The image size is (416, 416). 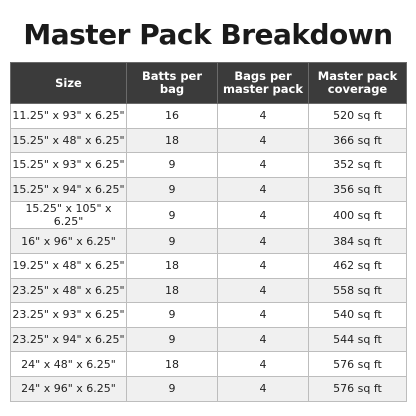 What do you see at coordinates (357, 189) in the screenshot?
I see `table-cell: 356 sq ft` at bounding box center [357, 189].